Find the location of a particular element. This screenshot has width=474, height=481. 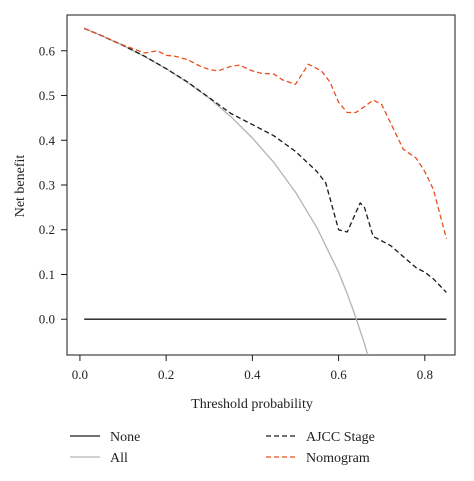

legend-label-all: All is located at coordinates (119, 458).